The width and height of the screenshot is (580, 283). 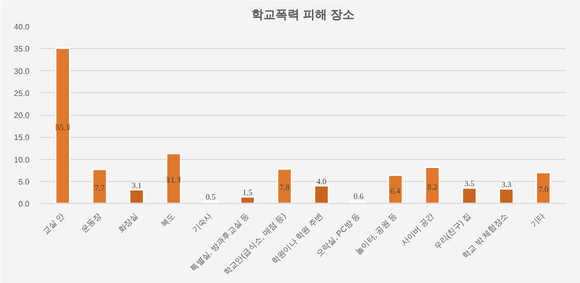 I want to click on data-label: 0.6, so click(x=358, y=196).